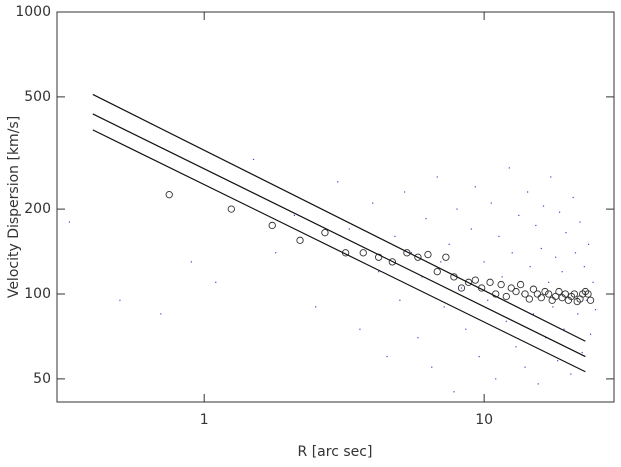 The height and width of the screenshot is (467, 621). Describe the element at coordinates (335, 452) in the screenshot. I see `x-axis-label: R [arc sec]` at that location.